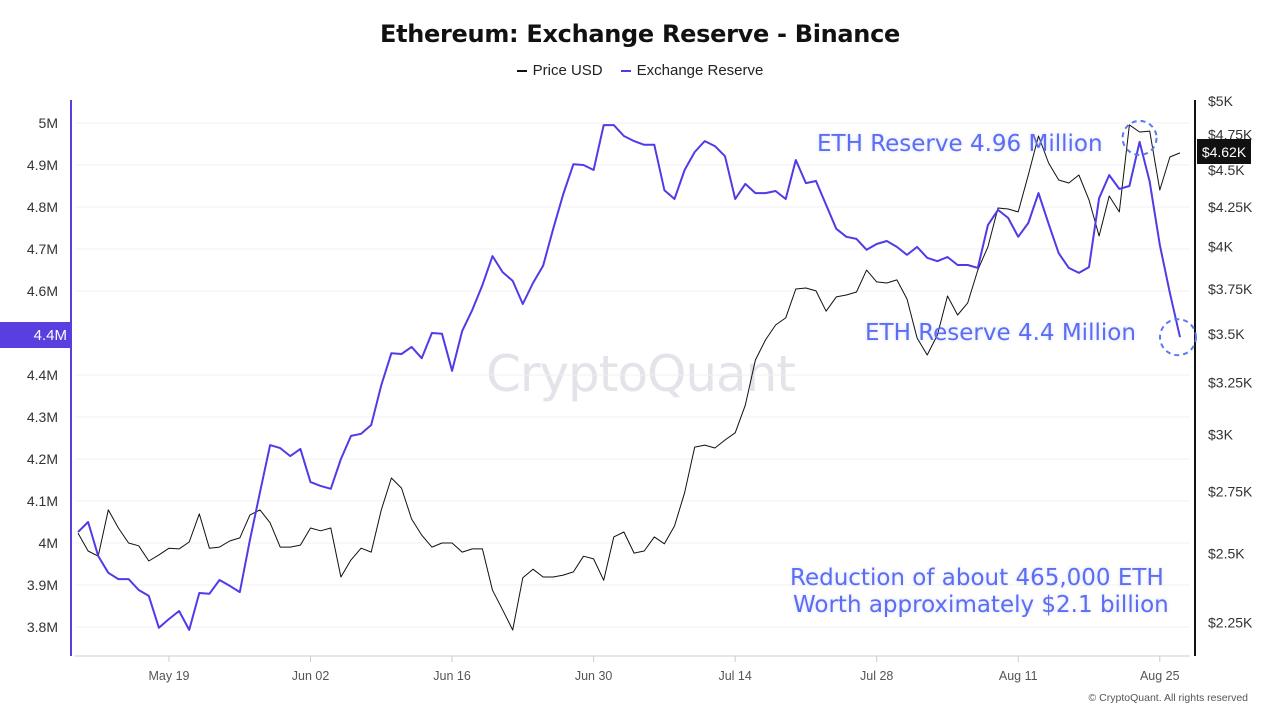  What do you see at coordinates (594, 676) in the screenshot?
I see `x-tick-label: Jun 30` at bounding box center [594, 676].